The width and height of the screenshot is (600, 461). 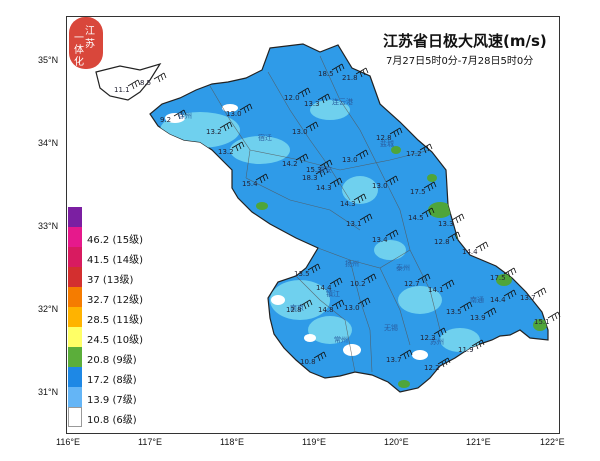 I want to click on station-value: 14.2, so click(x=290, y=164).